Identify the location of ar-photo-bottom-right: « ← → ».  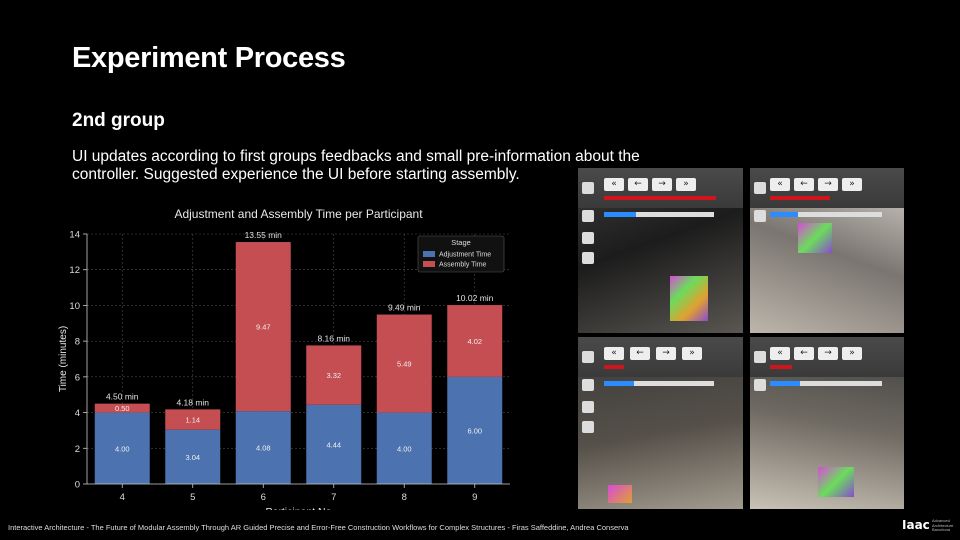
(827, 423).